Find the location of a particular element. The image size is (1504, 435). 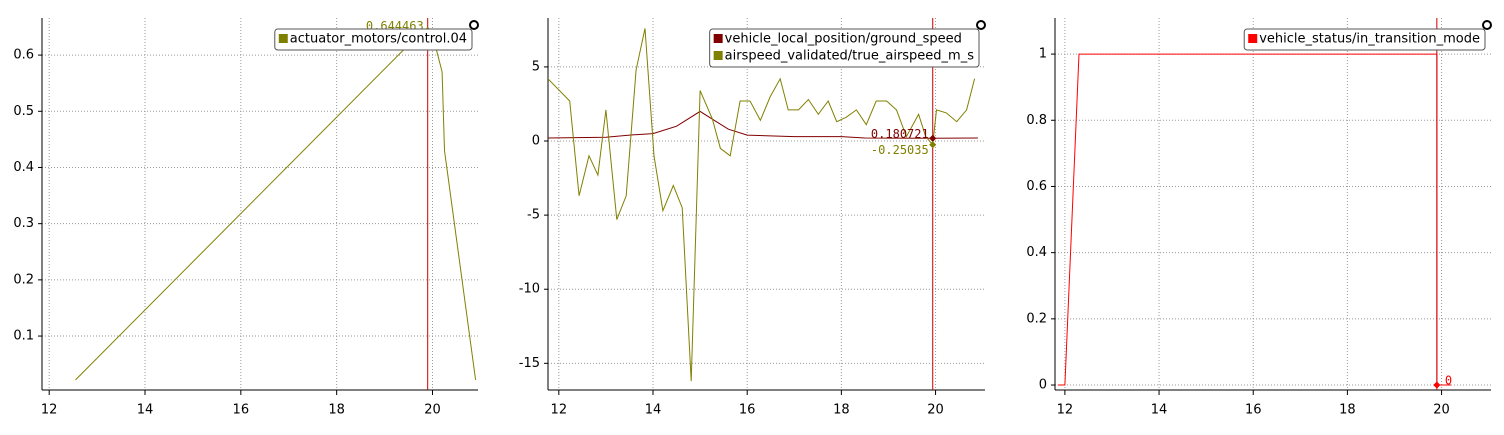

y-tick-label: 1 is located at coordinates (1043, 54).